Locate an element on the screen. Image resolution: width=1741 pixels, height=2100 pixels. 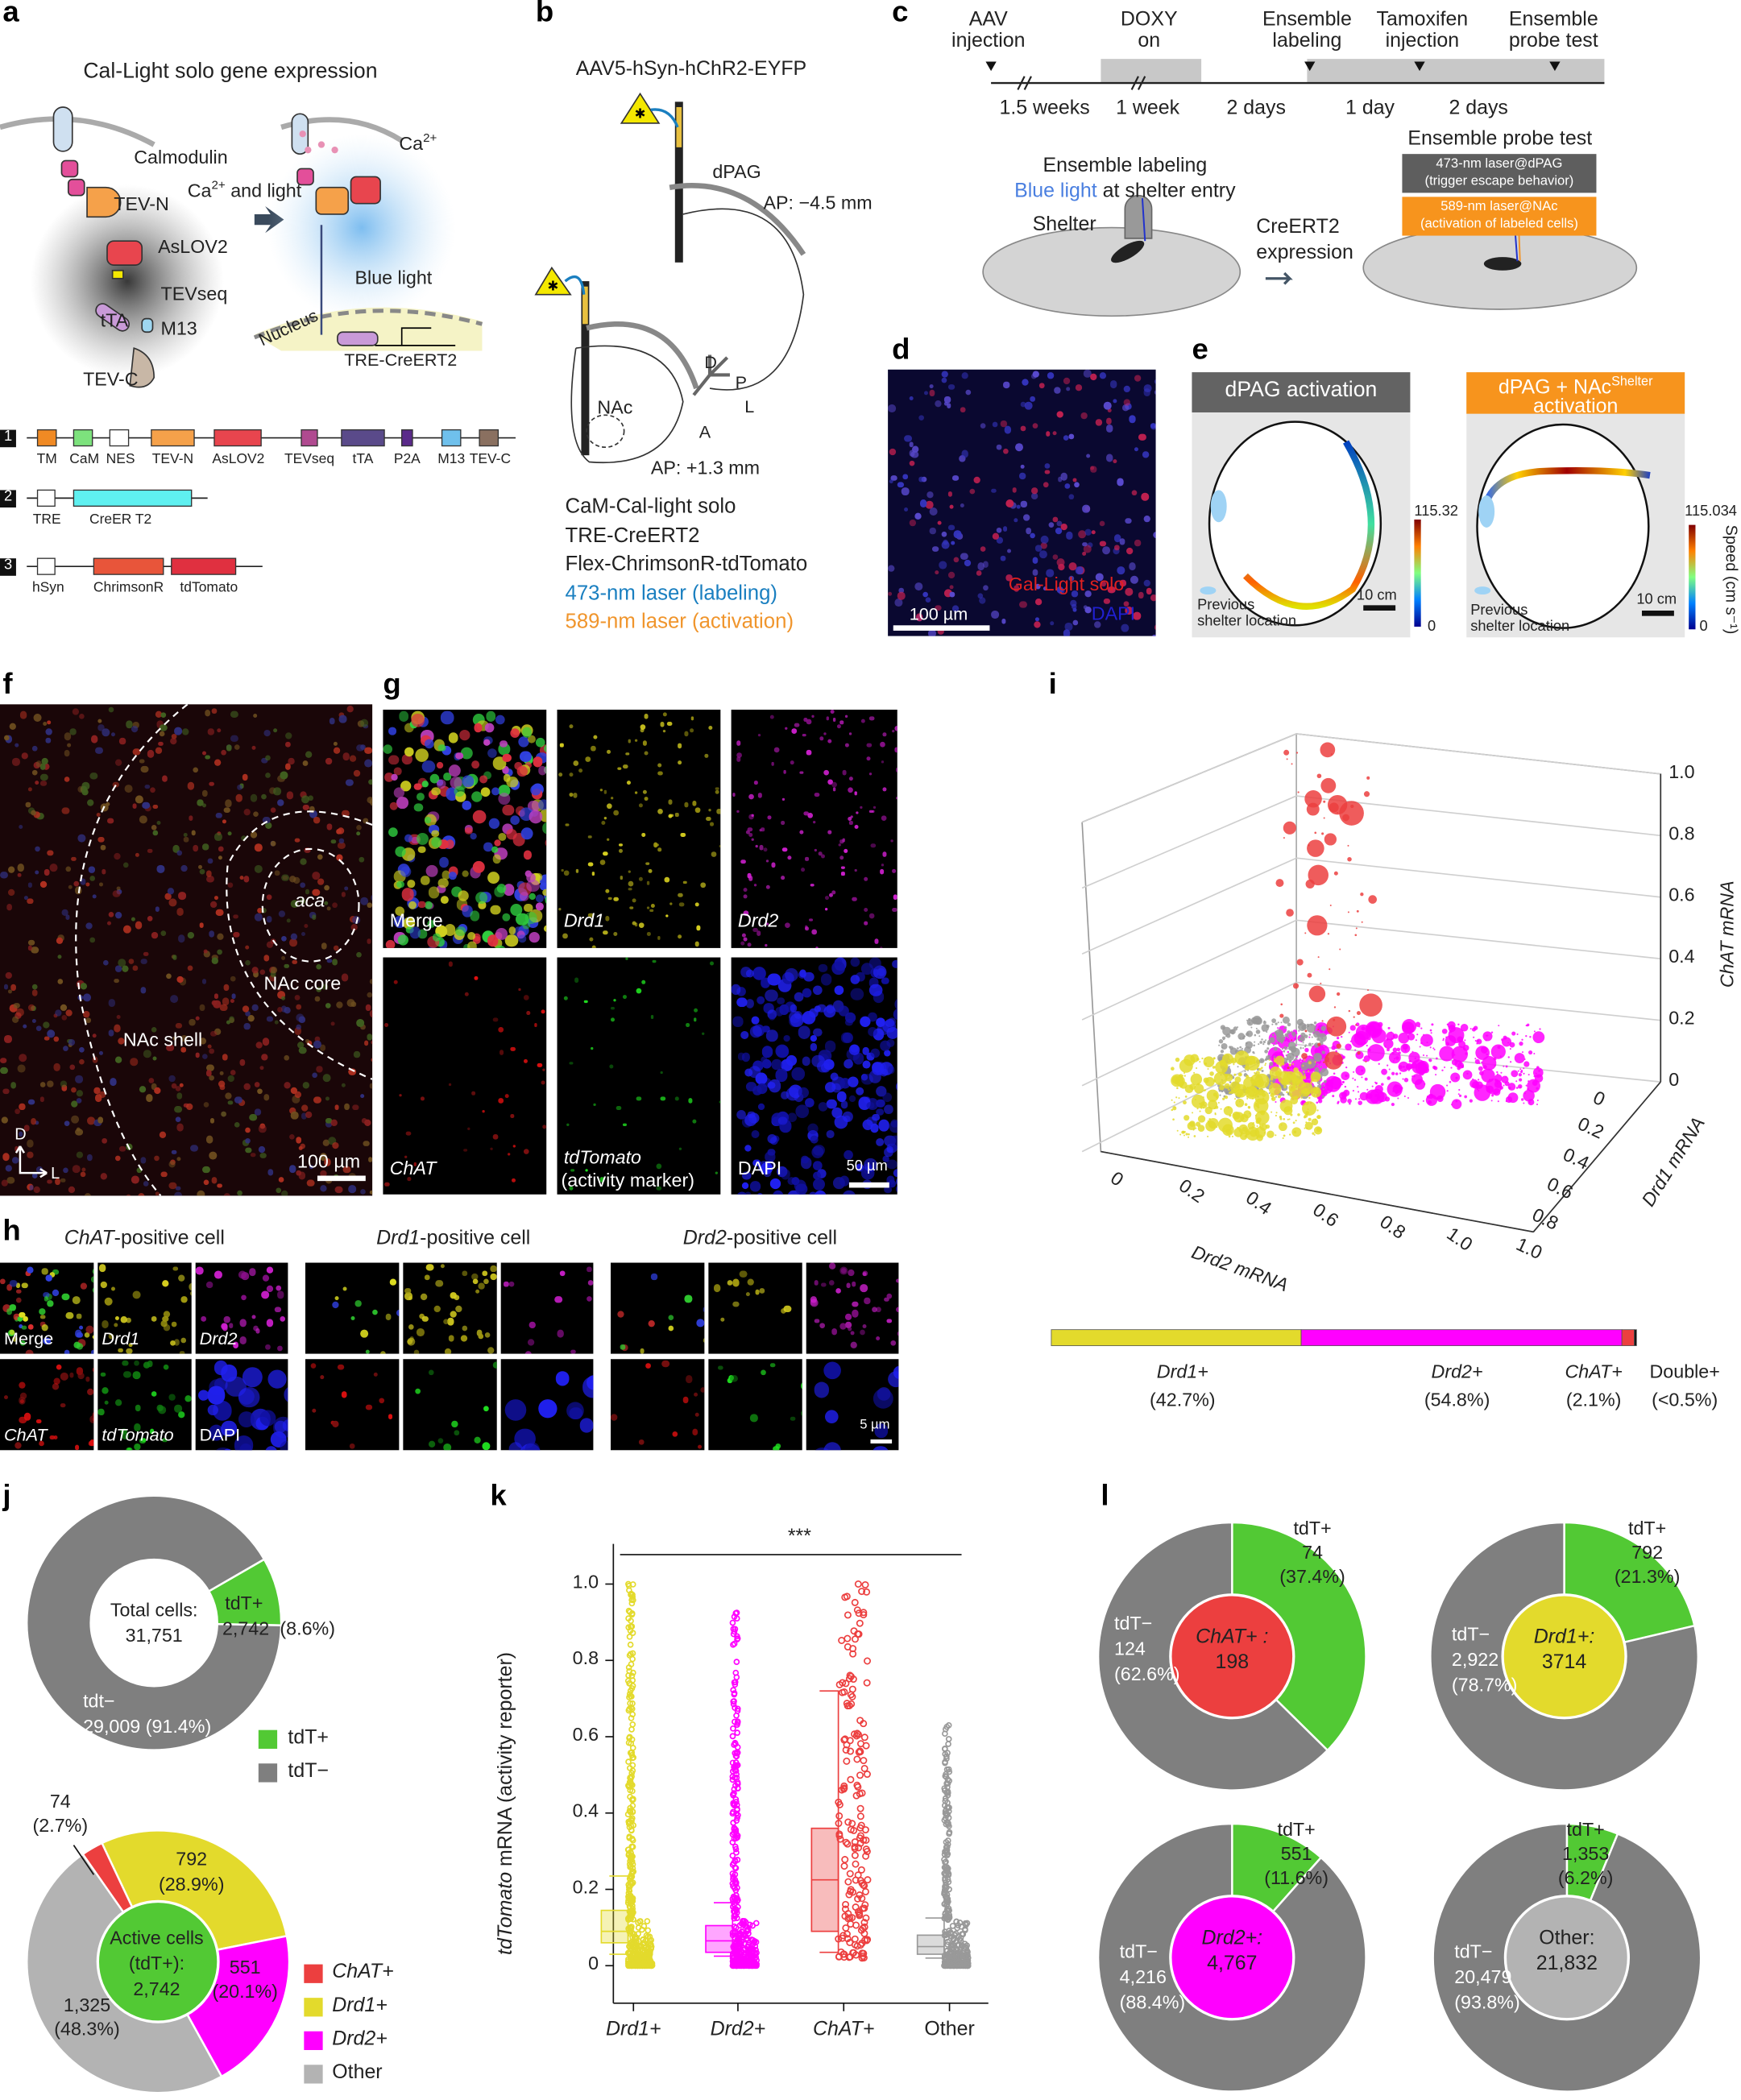
axis-l-label: L is located at coordinates (55, 1173).